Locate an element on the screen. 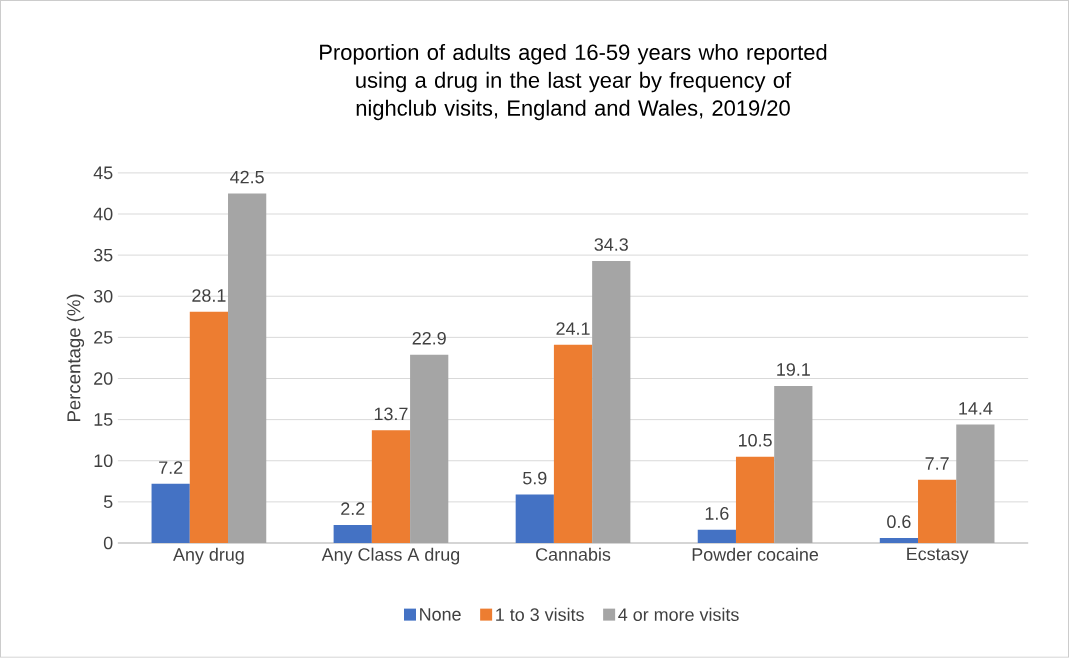 The width and height of the screenshot is (1069, 658). legend-label: None is located at coordinates (440, 614).